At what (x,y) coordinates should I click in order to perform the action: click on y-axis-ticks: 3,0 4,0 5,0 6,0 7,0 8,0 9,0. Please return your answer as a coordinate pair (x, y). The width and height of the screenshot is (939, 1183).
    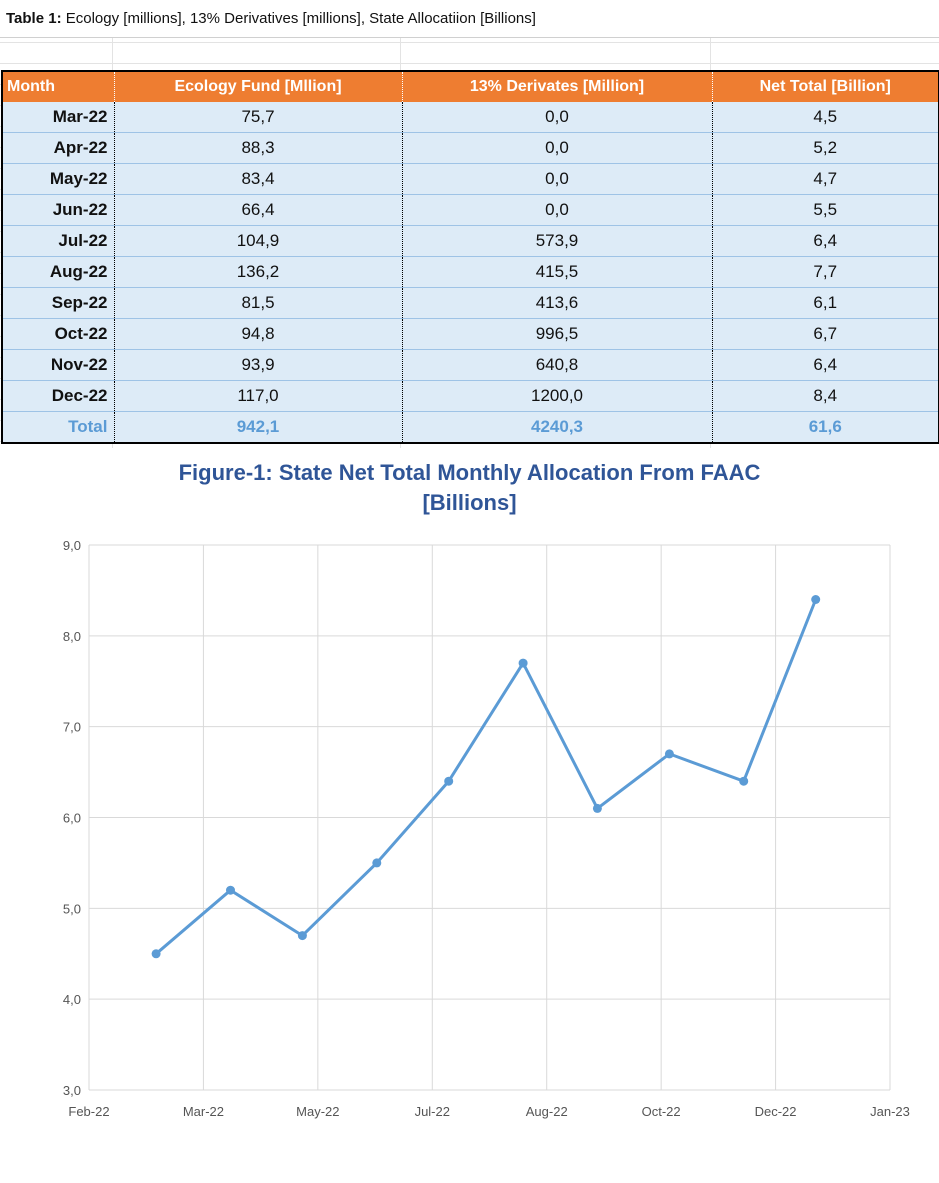
    Looking at the image, I should click on (72, 818).